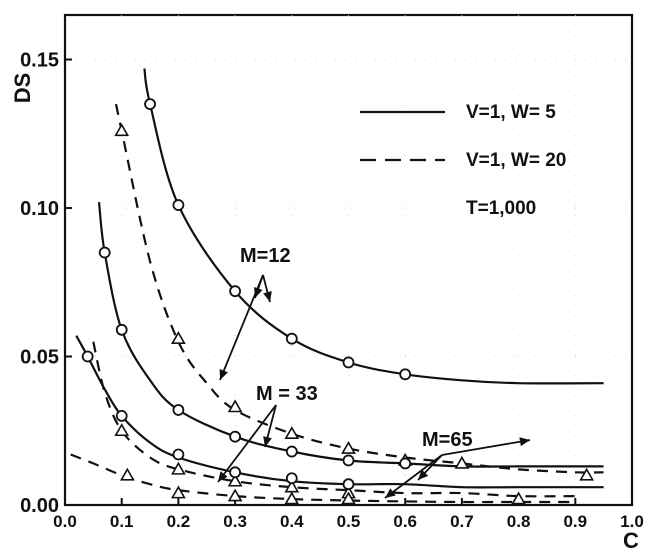 This screenshot has height=554, width=655. What do you see at coordinates (349, 521) in the screenshot?
I see `x-tick-label: 0.5` at bounding box center [349, 521].